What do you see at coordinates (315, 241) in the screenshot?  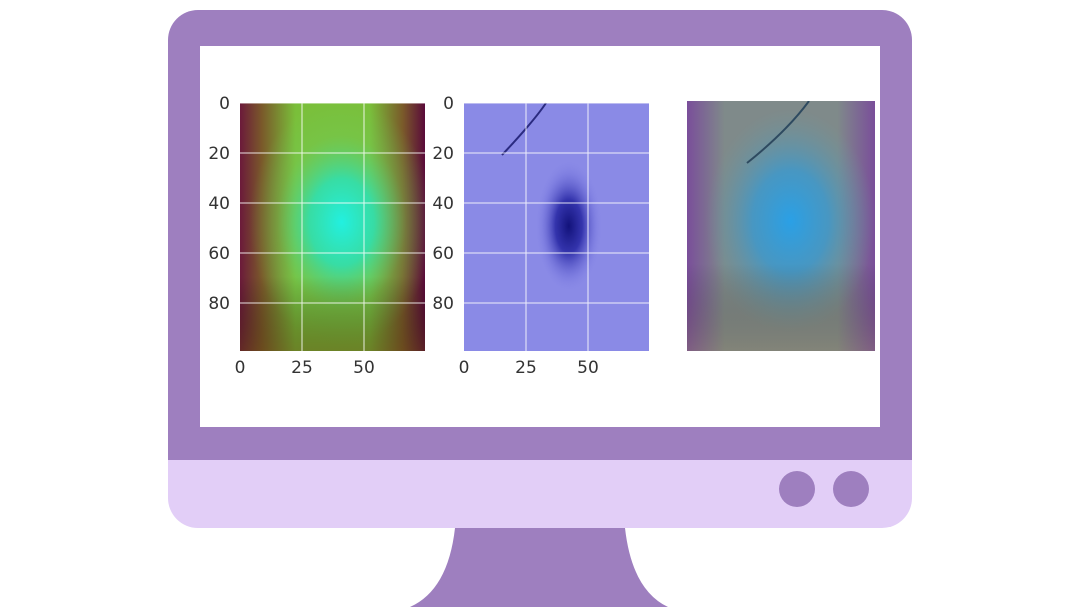 I see `heatmap-panel: 0 20 40 60 80 0 25 50` at bounding box center [315, 241].